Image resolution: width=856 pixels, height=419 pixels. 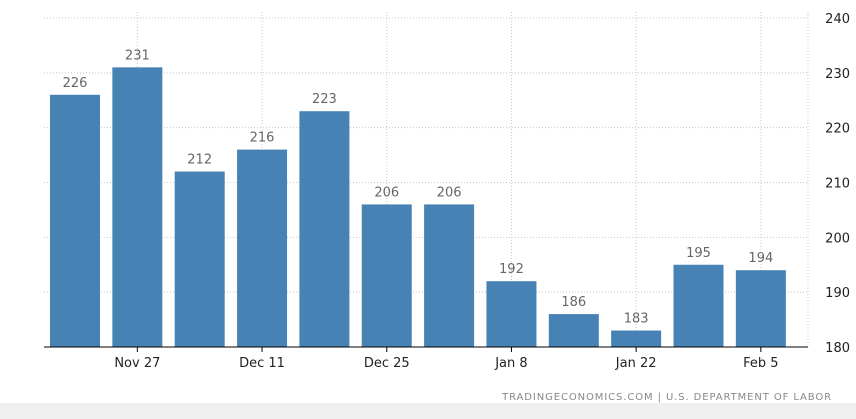 I want to click on y-axis: 180 190 200 210 220 230 240, so click(x=837, y=184).